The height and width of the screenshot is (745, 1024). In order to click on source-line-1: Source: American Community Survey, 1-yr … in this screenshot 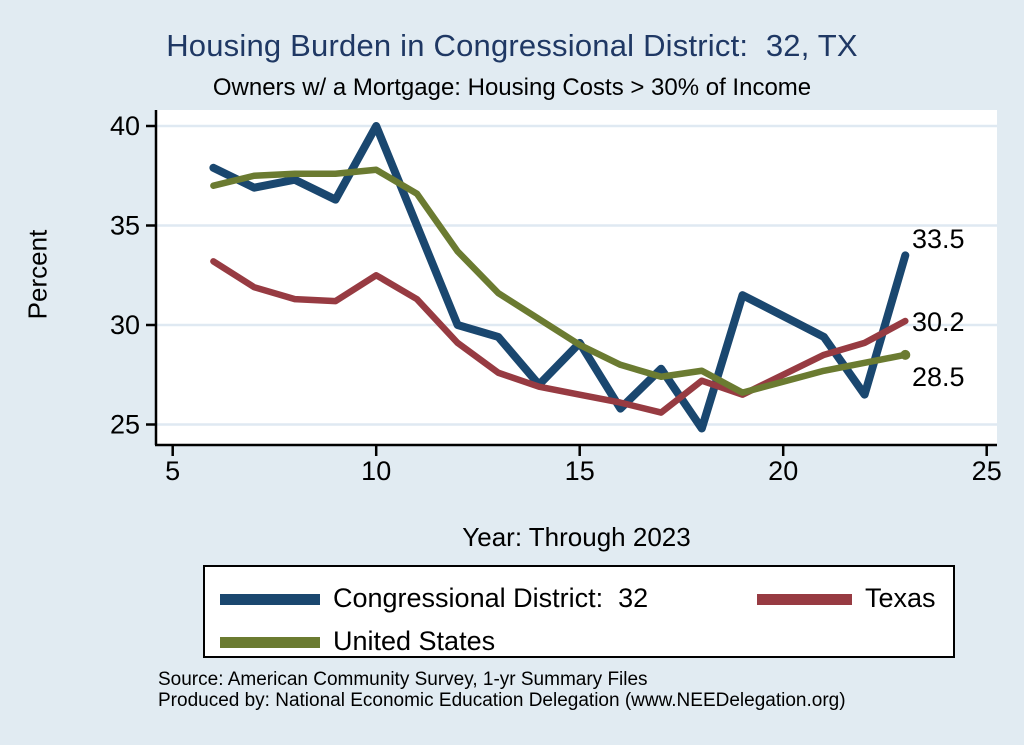, I will do `click(403, 679)`.